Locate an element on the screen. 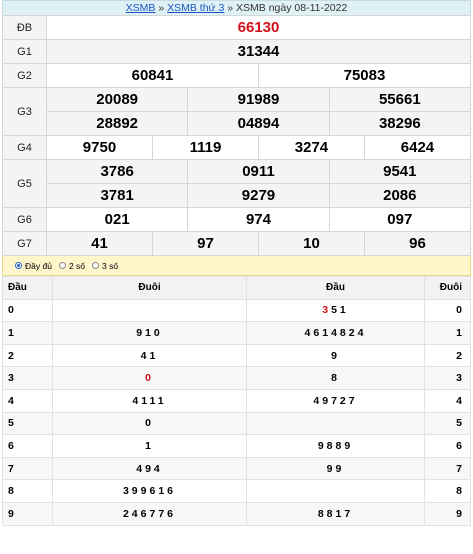  prize-row-g6: G6 021 974 097 is located at coordinates (237, 219).